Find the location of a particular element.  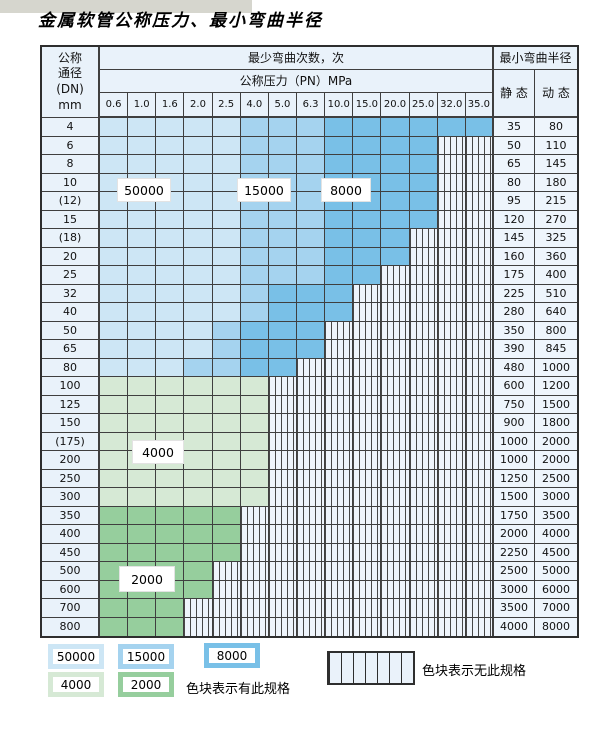

pressure-cell-6-6.3 is located at coordinates (311, 145).